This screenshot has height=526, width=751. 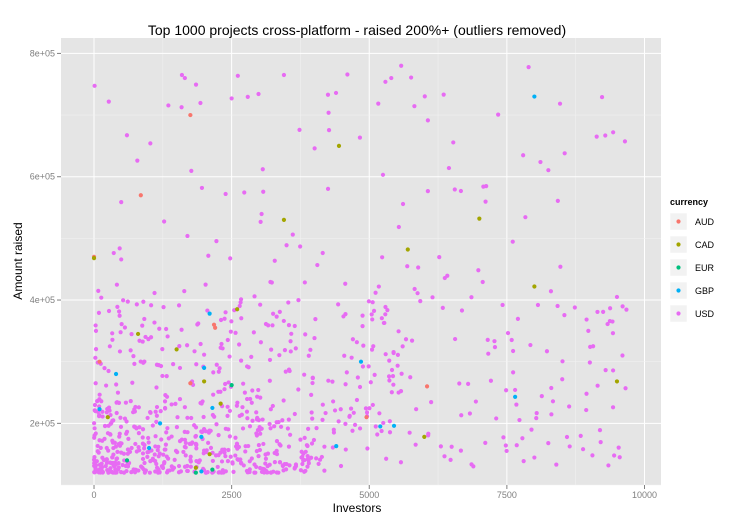 I want to click on y-axis-ticks: 2e+05 4e+05 6e+05 8e+05, so click(x=45, y=238).